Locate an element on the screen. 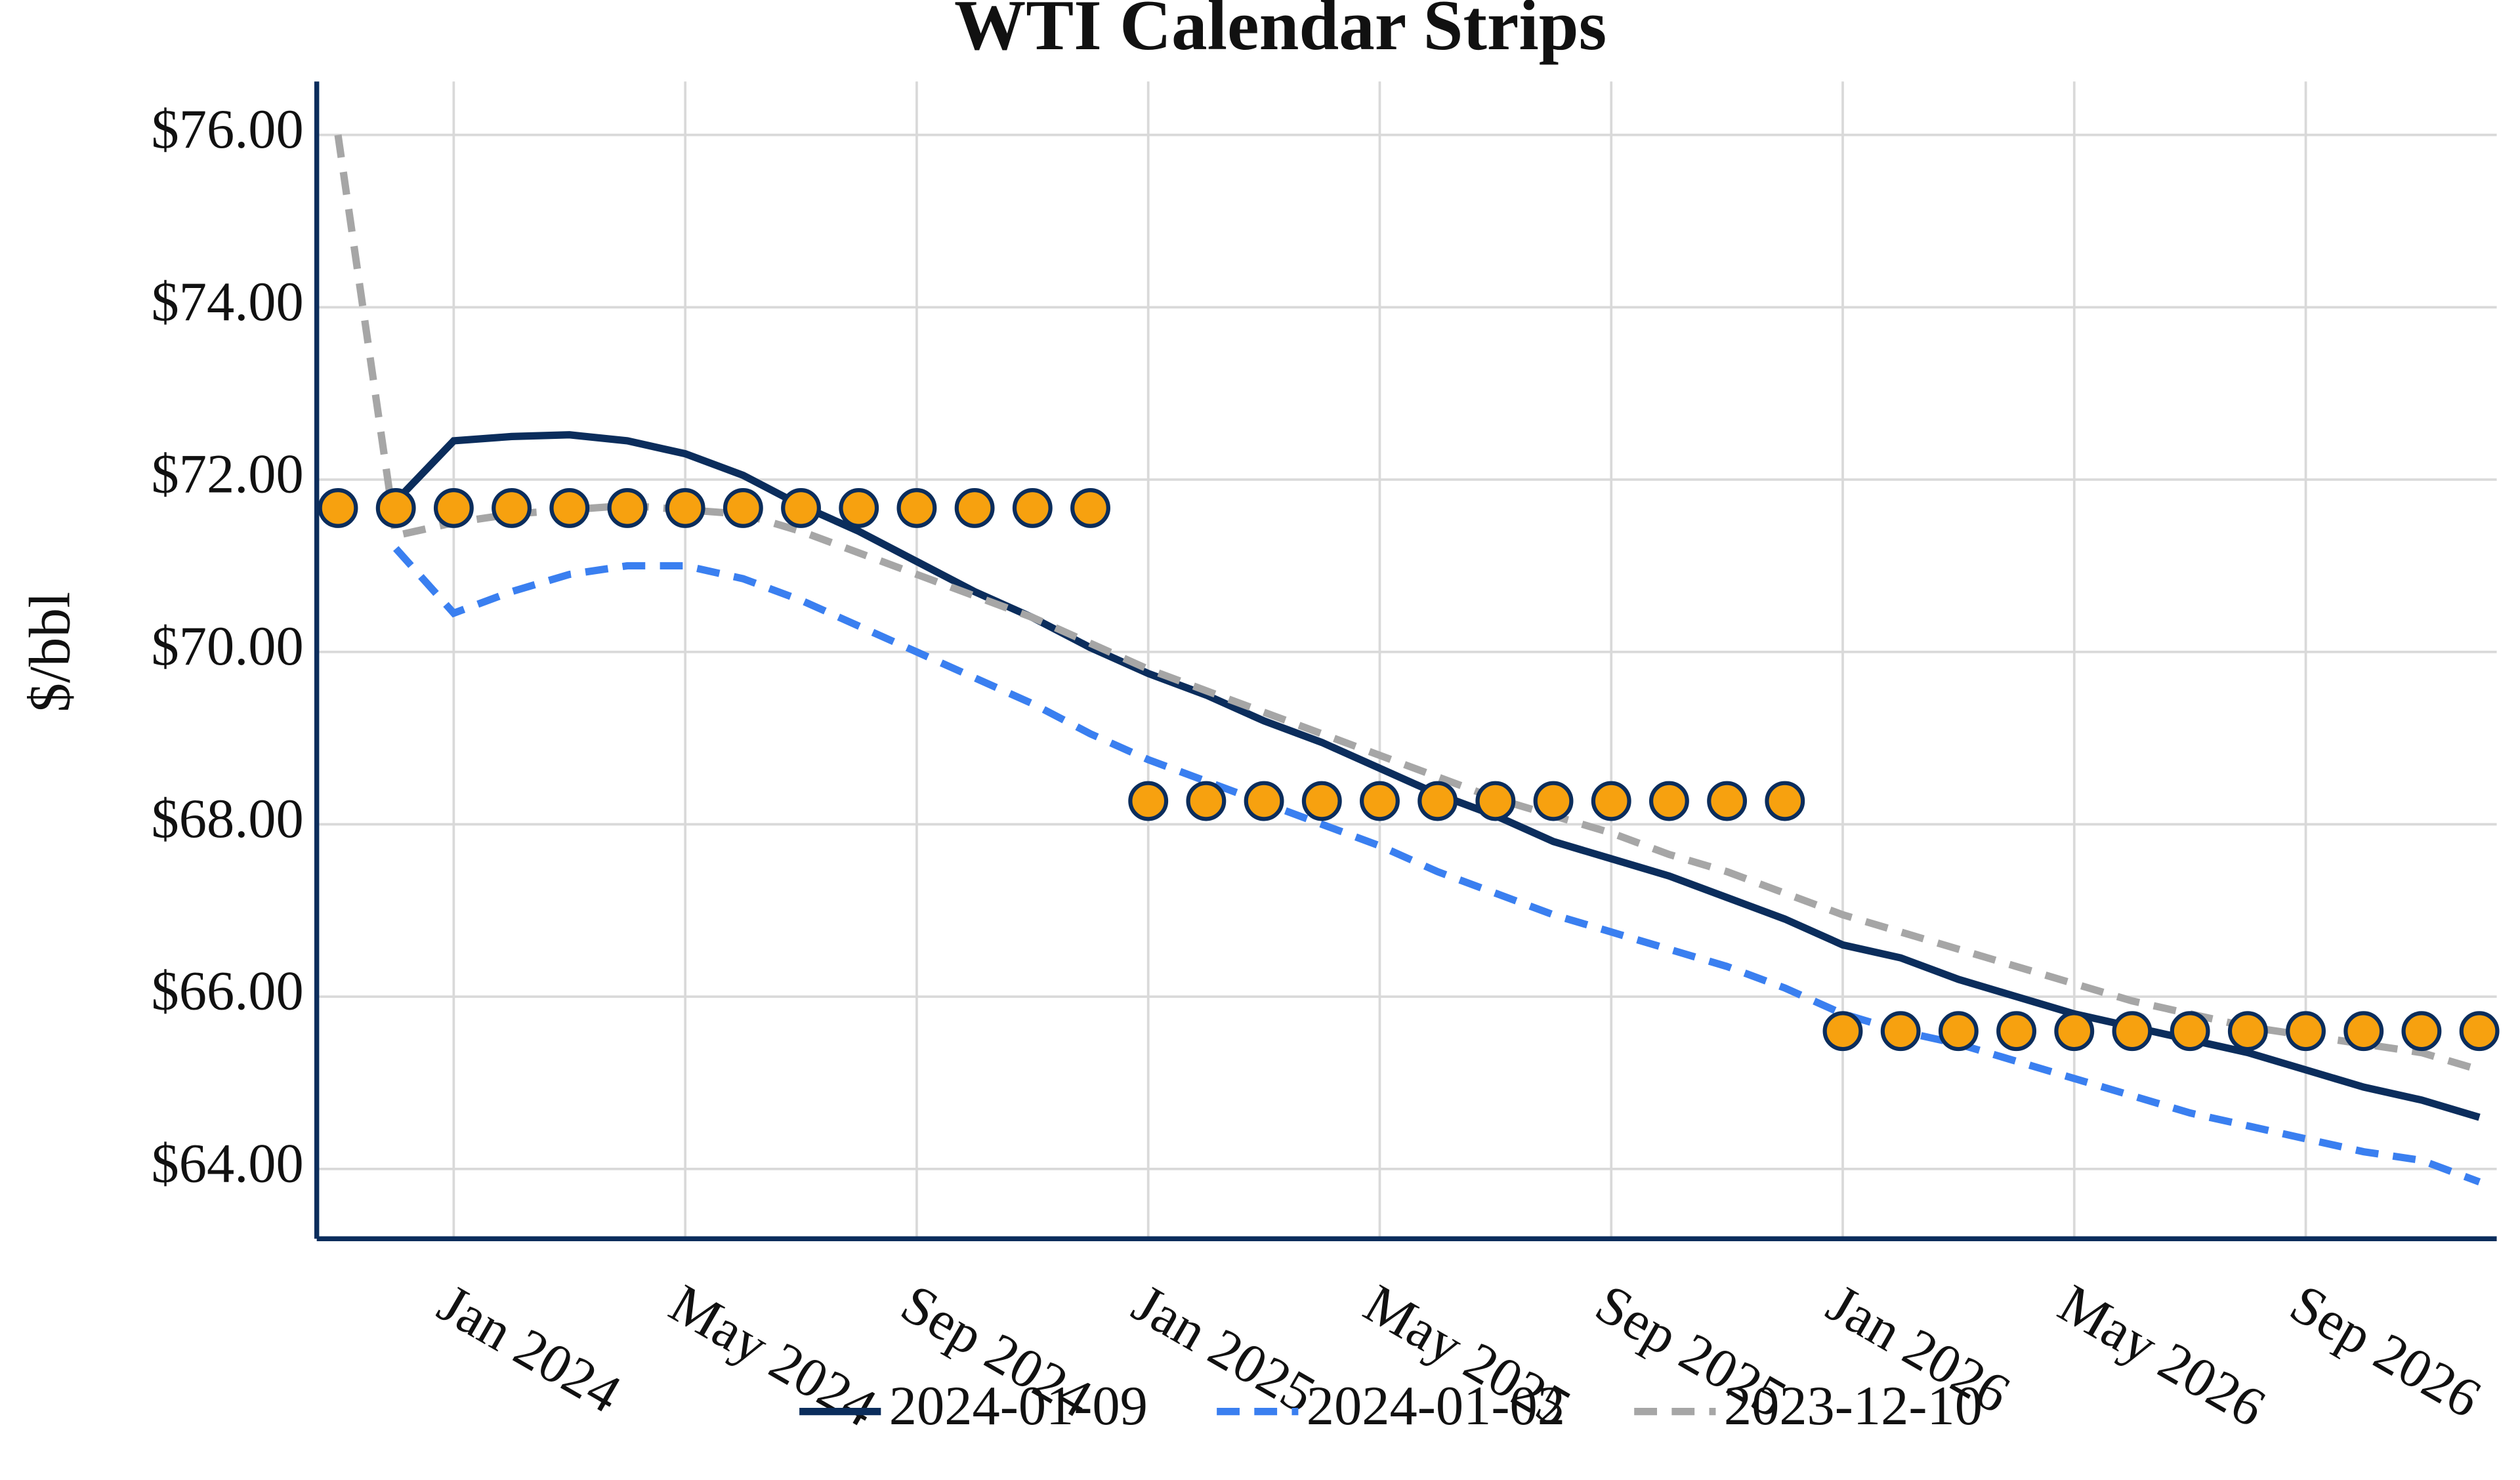  y-axis-label: $/bbl is located at coordinates (50, 652).